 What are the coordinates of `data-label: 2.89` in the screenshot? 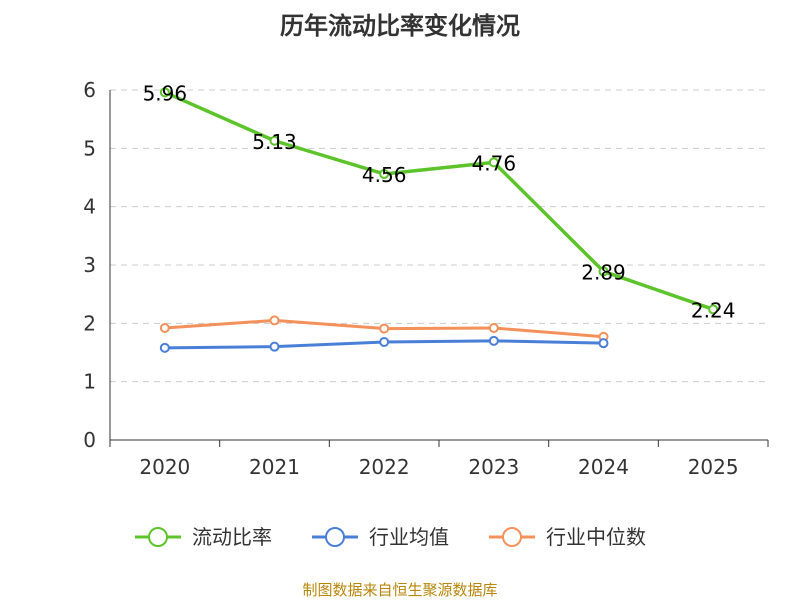 It's located at (603, 272).